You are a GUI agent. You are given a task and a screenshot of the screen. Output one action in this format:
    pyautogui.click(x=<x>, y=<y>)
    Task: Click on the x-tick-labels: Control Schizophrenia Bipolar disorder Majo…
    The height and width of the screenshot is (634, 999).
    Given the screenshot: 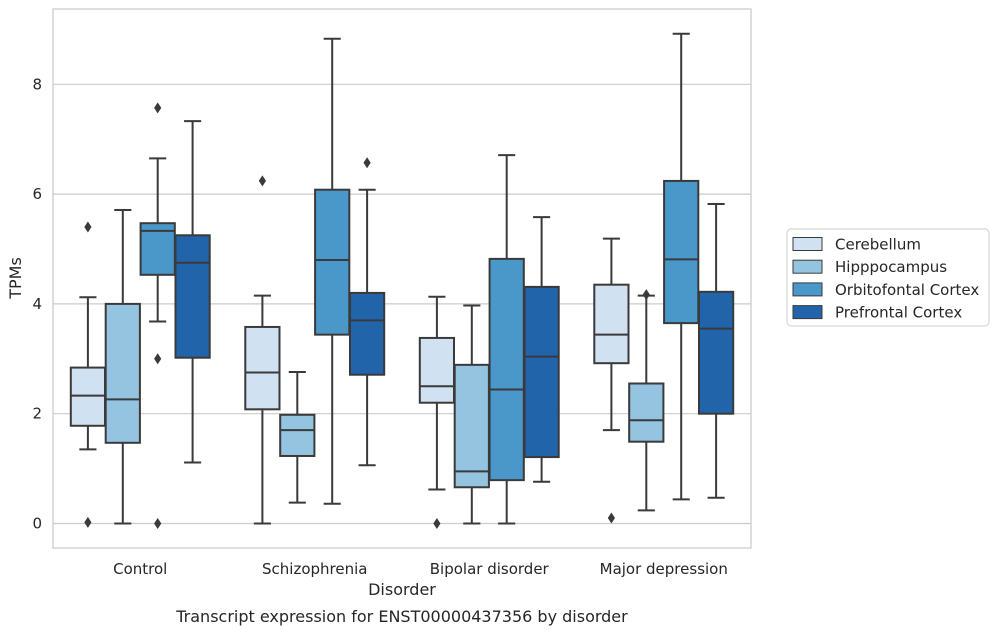 What is the action you would take?
    pyautogui.click(x=420, y=569)
    